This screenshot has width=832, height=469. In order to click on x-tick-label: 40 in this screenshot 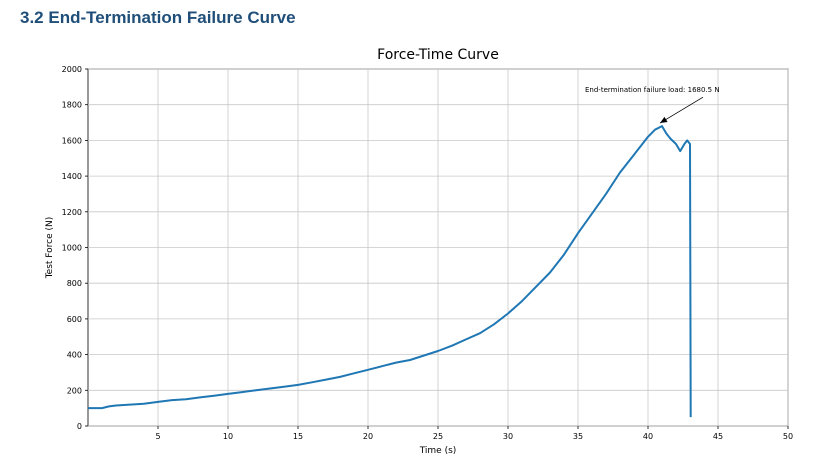, I will do `click(648, 436)`.